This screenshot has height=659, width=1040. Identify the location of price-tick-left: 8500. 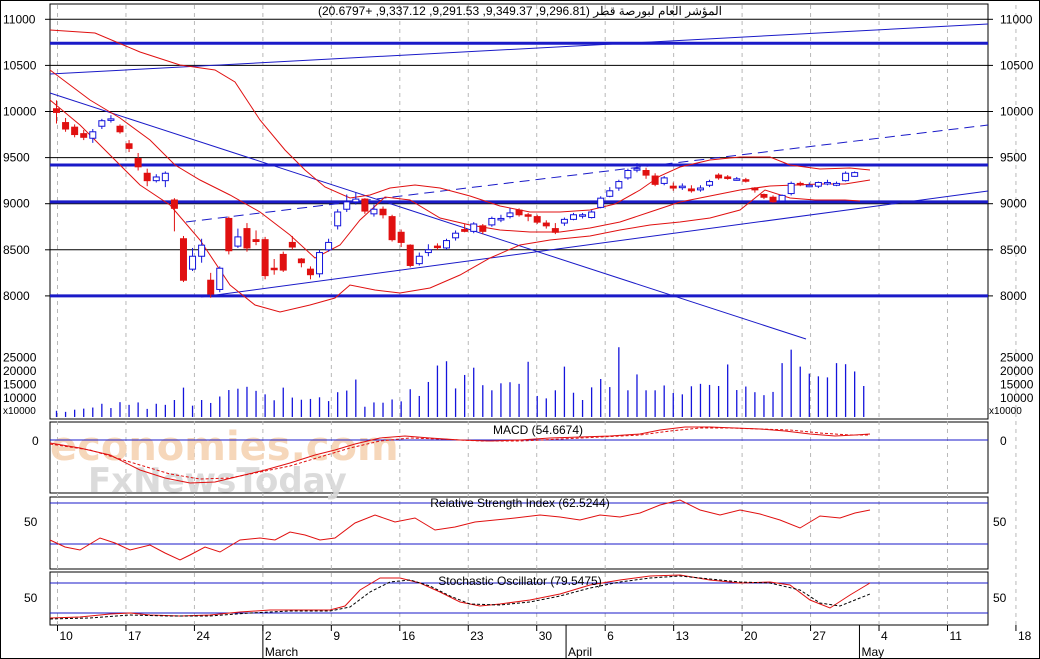
(16, 250).